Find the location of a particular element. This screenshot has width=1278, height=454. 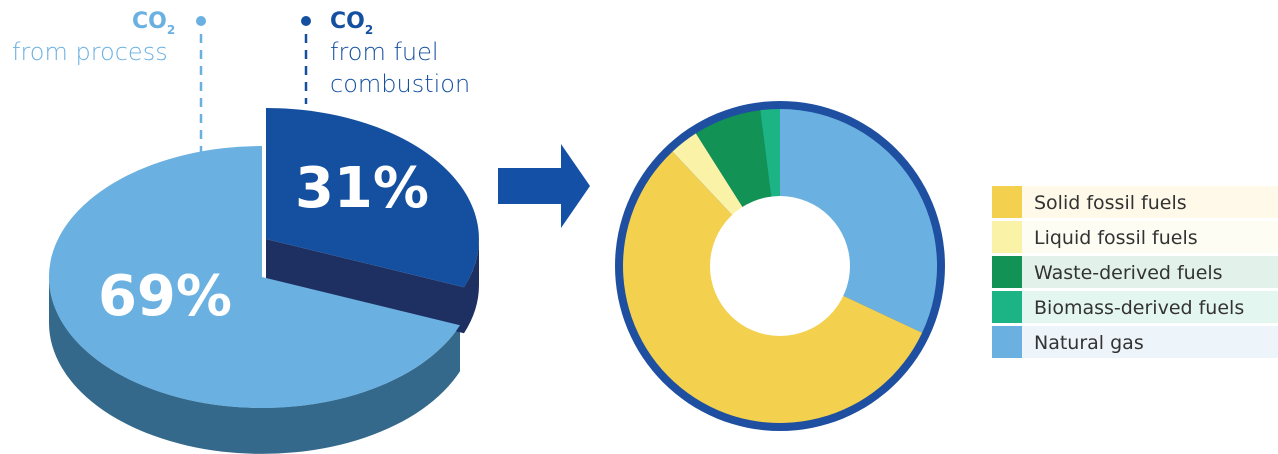

donut-hole is located at coordinates (780, 266).